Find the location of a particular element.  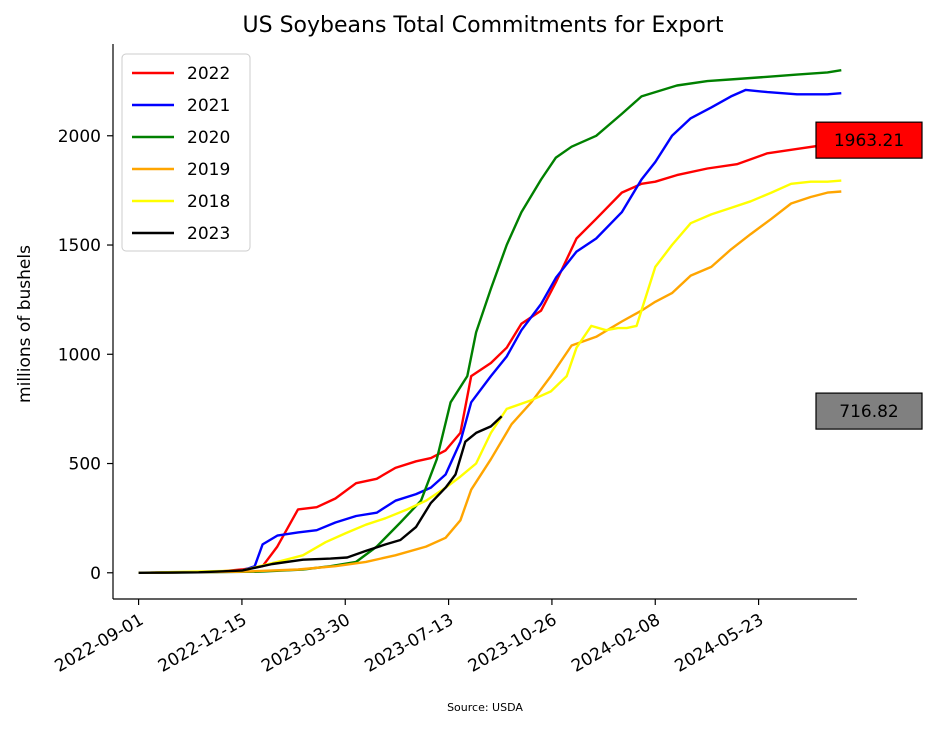

annotation-label-2: 716.82 is located at coordinates (868, 412).